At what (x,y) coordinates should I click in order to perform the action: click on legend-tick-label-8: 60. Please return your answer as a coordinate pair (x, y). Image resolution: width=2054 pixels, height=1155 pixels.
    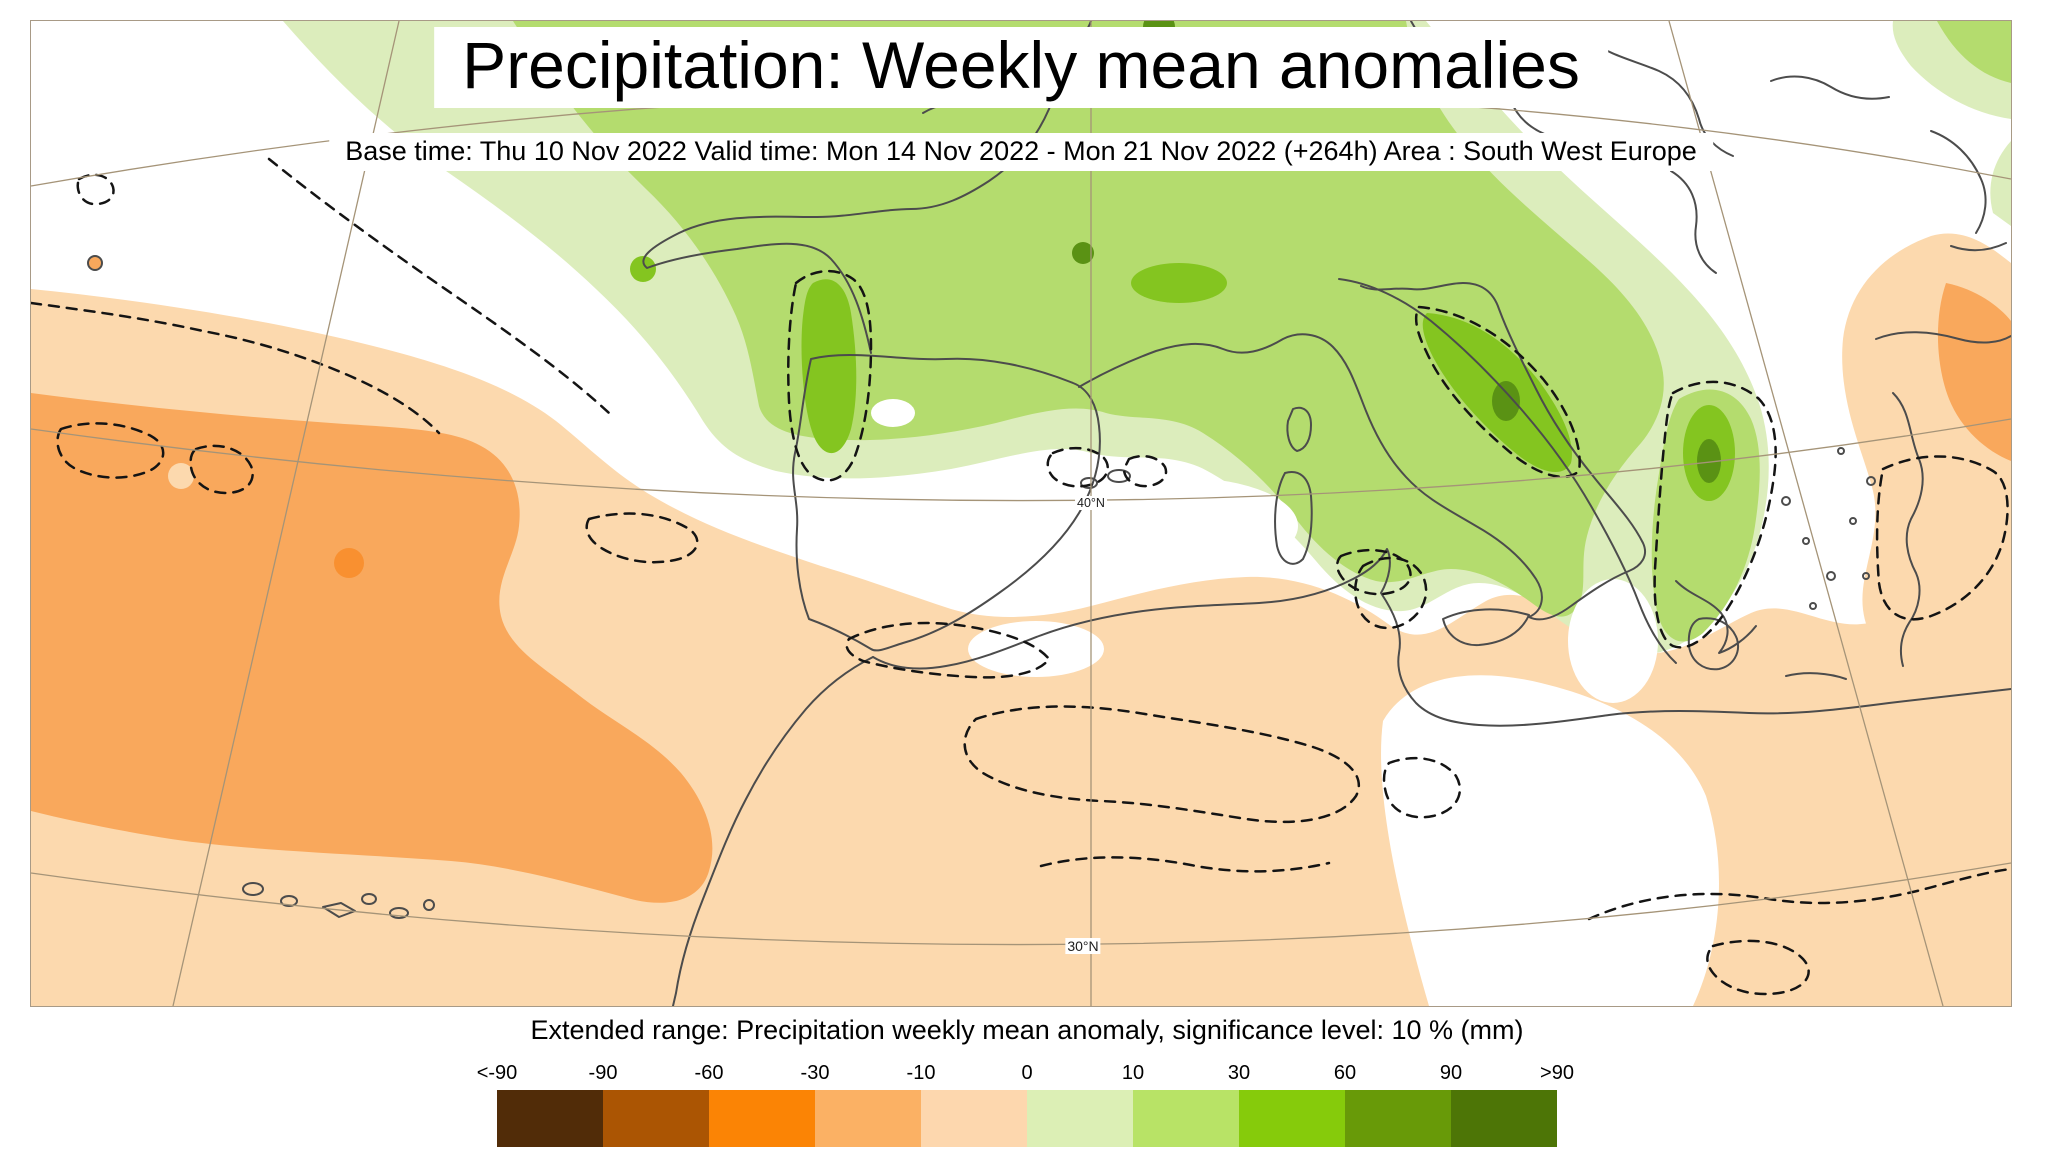
    Looking at the image, I should click on (1345, 1073).